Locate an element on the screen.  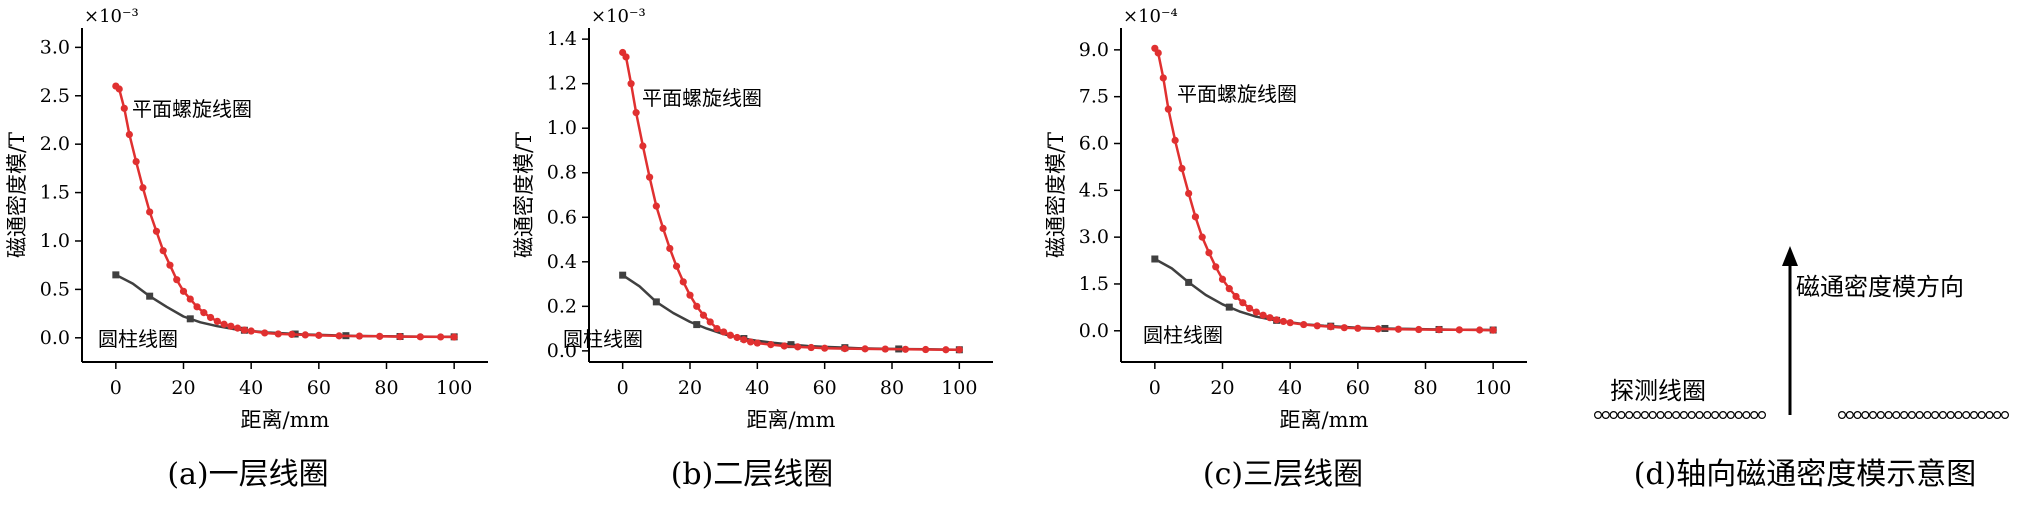
y-tick-label: 9.0 is located at coordinates (1094, 50).